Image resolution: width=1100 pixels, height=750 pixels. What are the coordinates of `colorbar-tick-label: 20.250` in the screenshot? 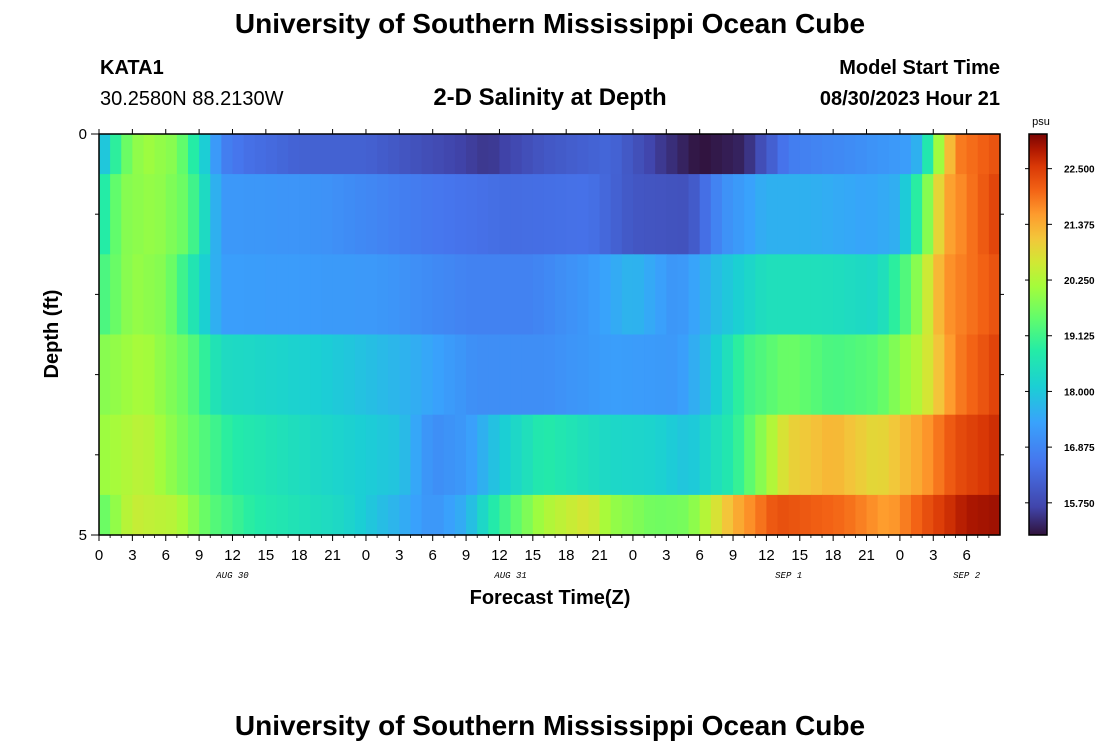 It's located at (1079, 281).